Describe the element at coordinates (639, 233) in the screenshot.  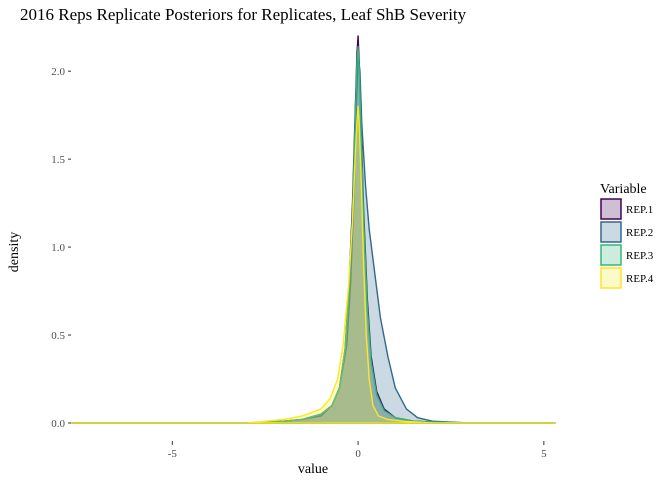
I see `legend-label-rep-2: REP.2` at that location.